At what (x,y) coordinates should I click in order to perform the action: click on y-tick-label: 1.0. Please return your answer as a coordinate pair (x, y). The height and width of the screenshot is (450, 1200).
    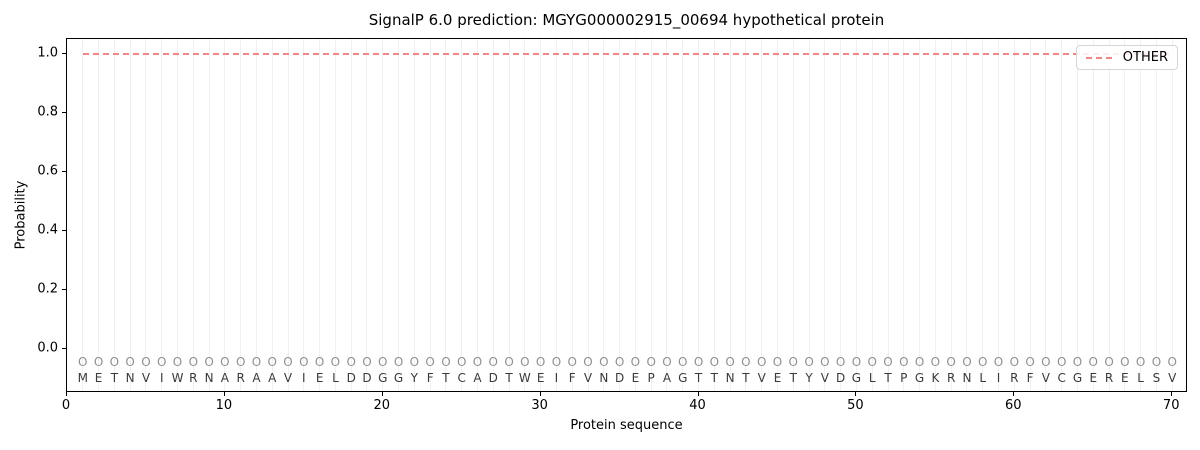
    Looking at the image, I should click on (47, 53).